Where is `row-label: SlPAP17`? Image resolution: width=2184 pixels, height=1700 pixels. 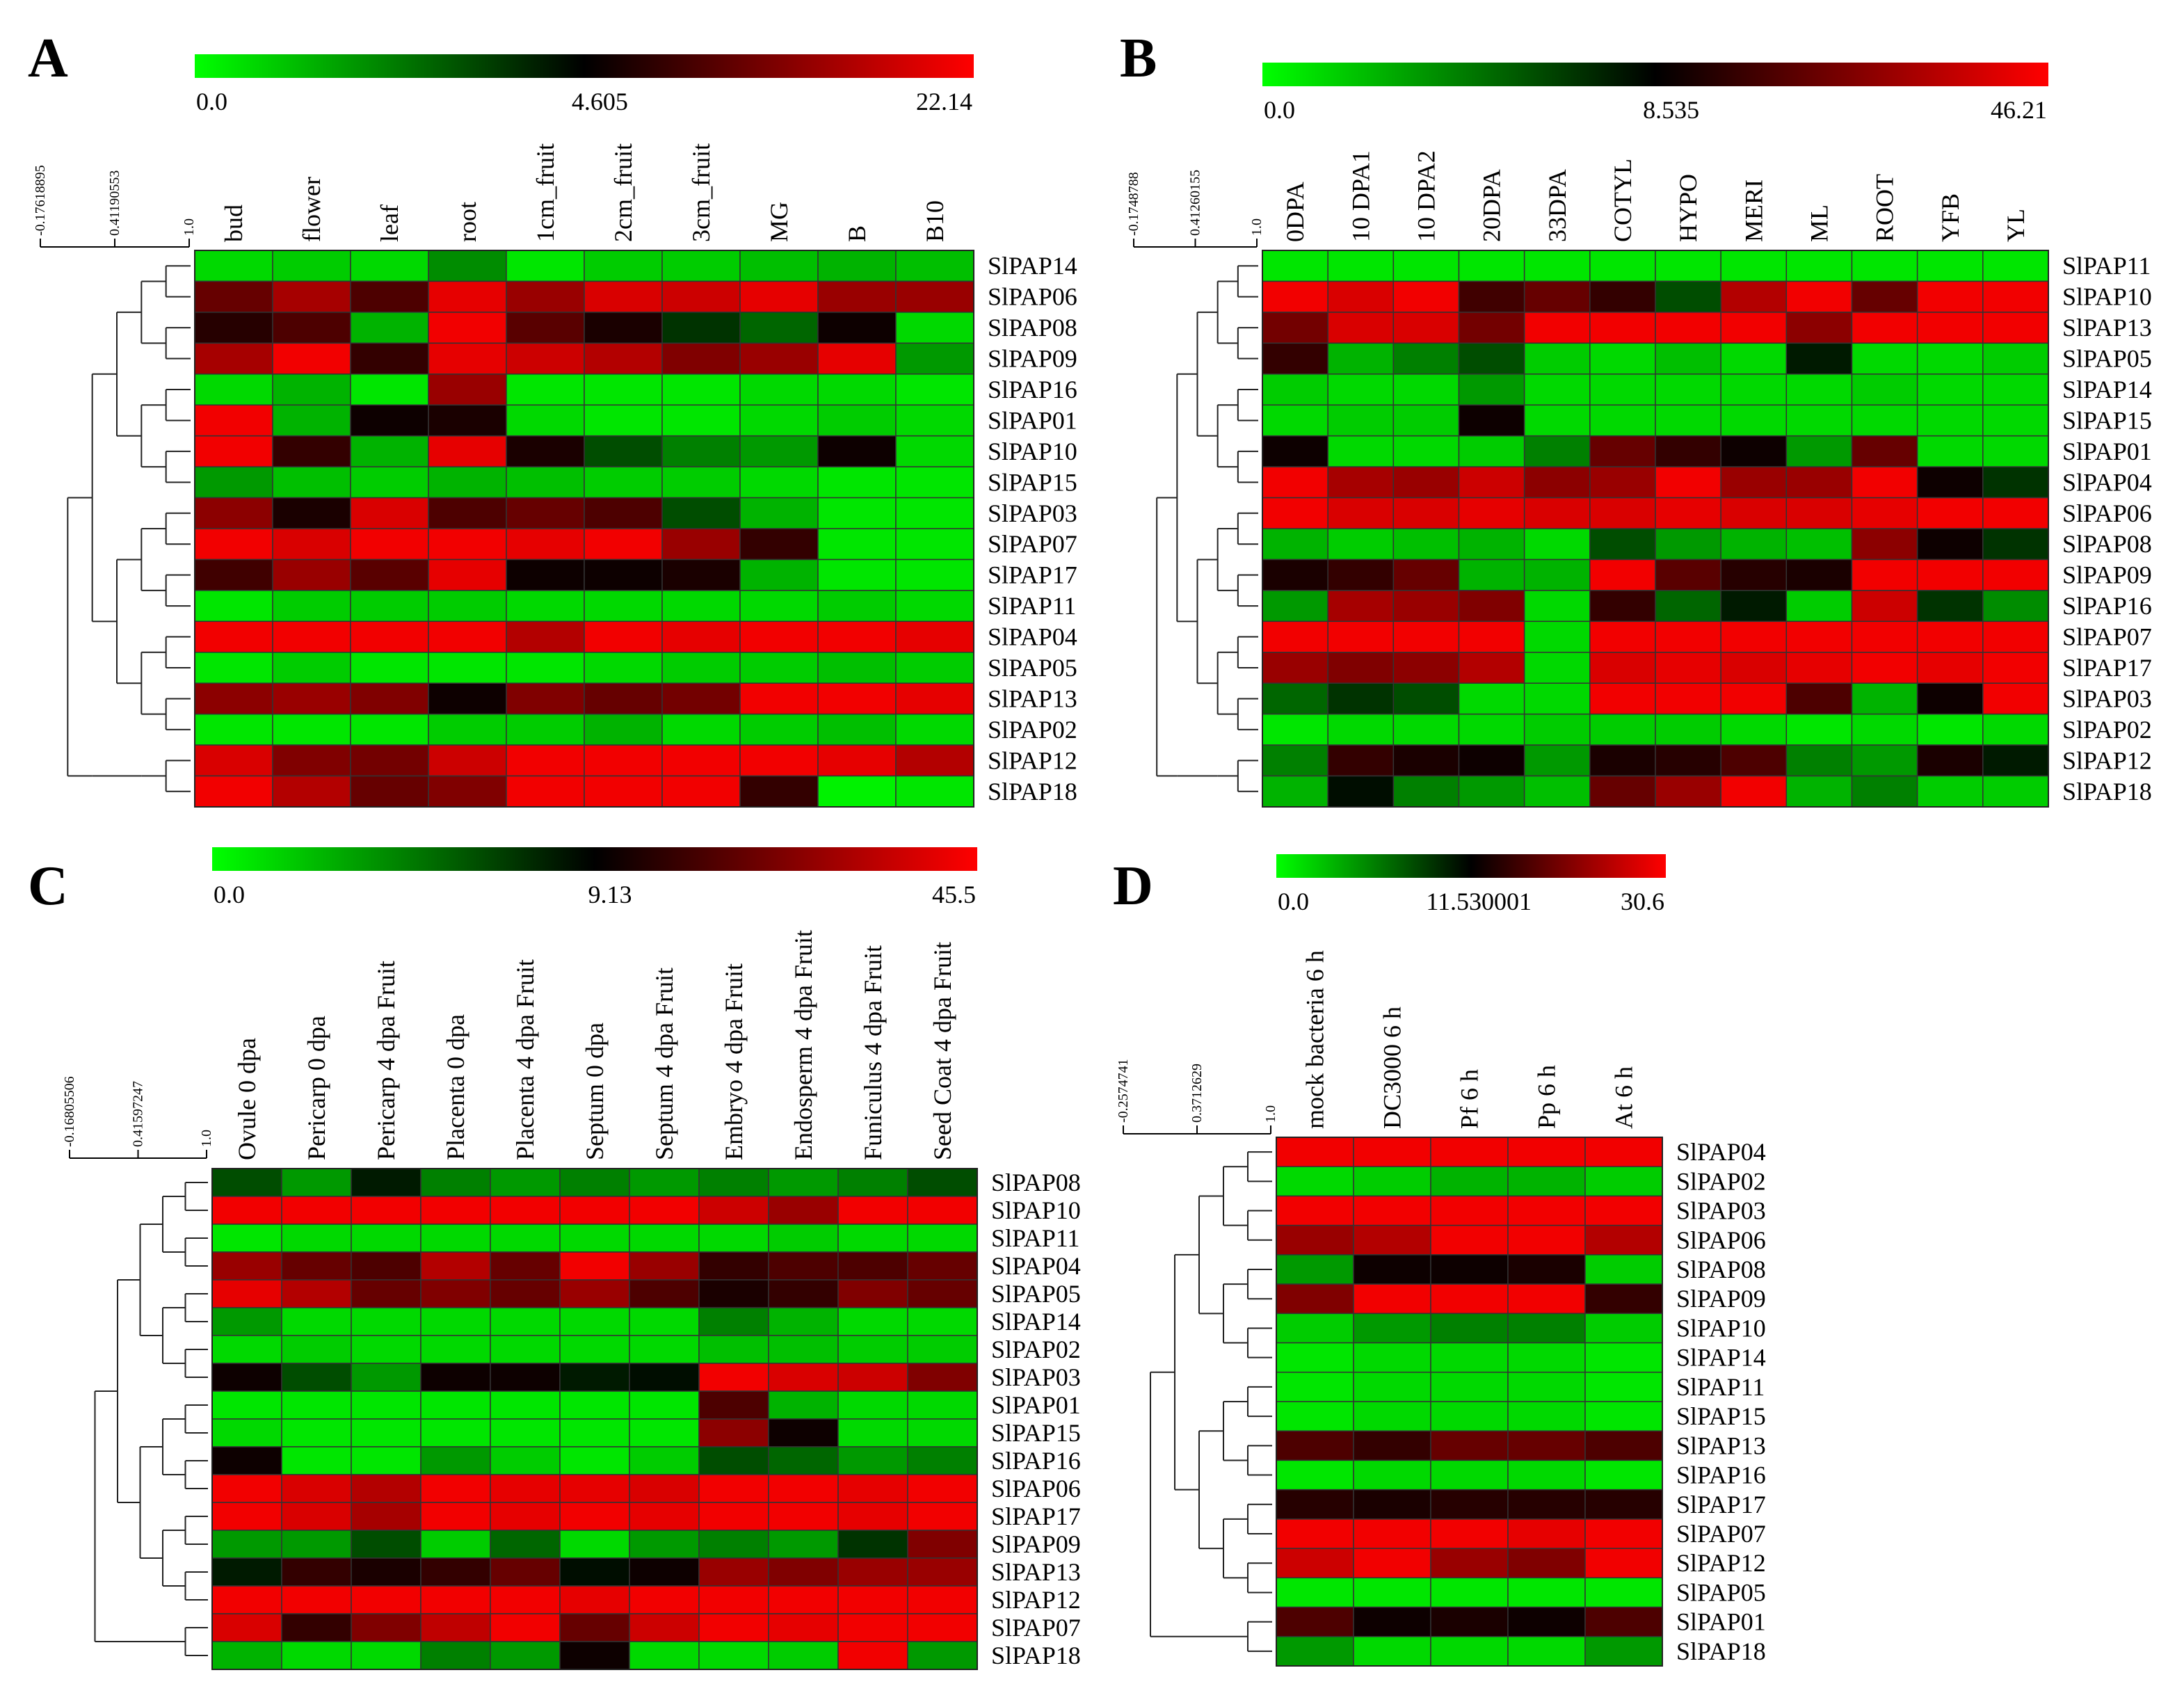
row-label: SlPAP17 is located at coordinates (1036, 1516).